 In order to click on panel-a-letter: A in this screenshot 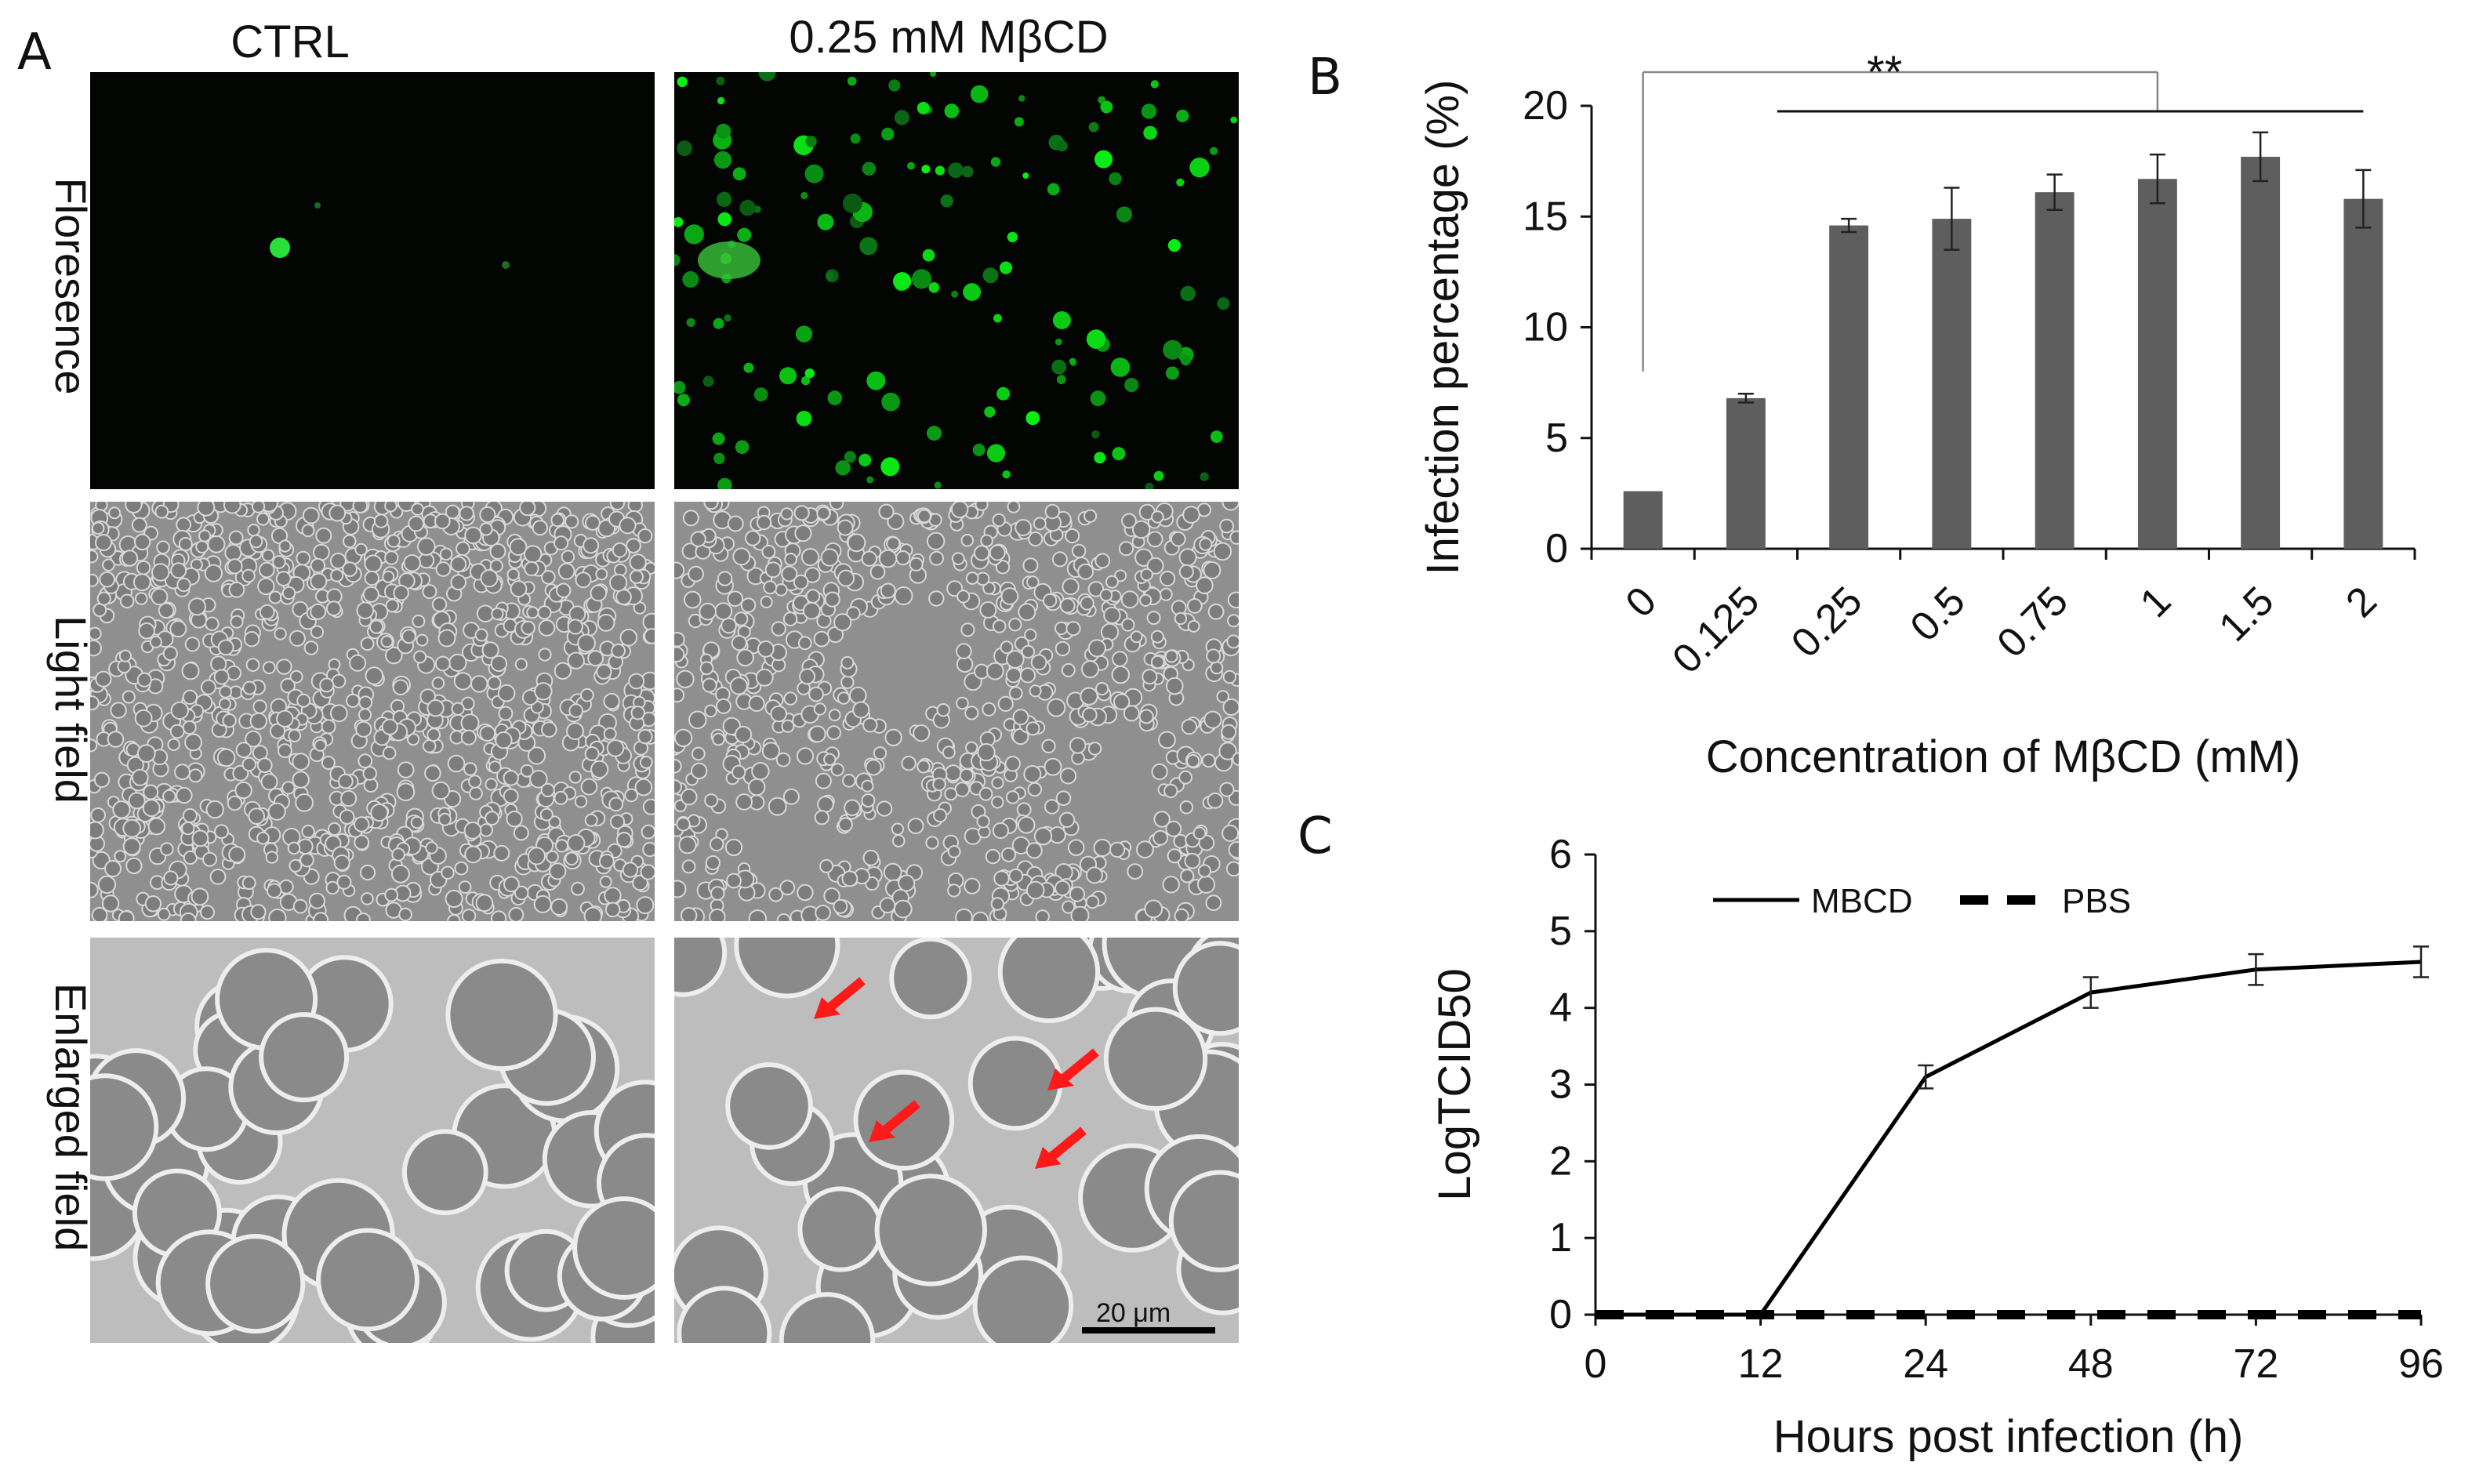, I will do `click(34, 53)`.